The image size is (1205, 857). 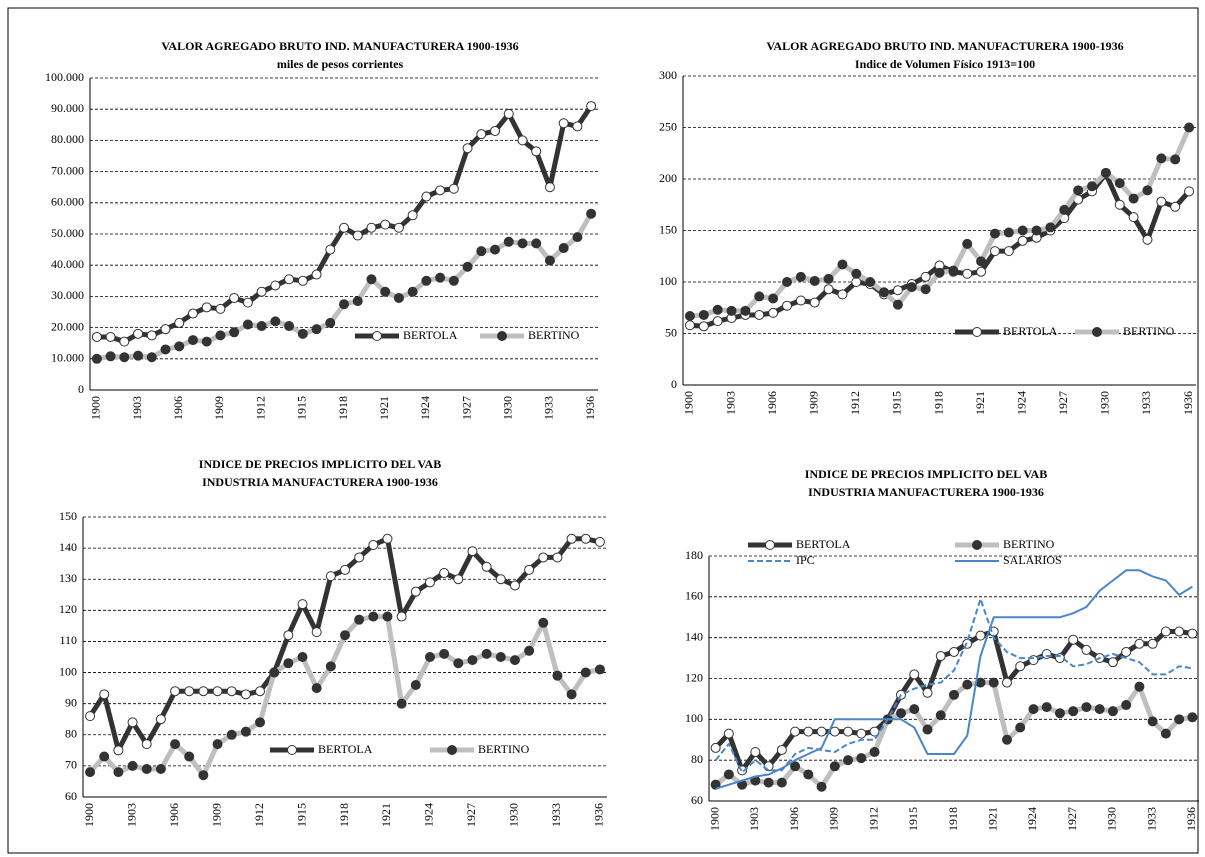 What do you see at coordinates (68, 516) in the screenshot?
I see `y-tick-label: 150` at bounding box center [68, 516].